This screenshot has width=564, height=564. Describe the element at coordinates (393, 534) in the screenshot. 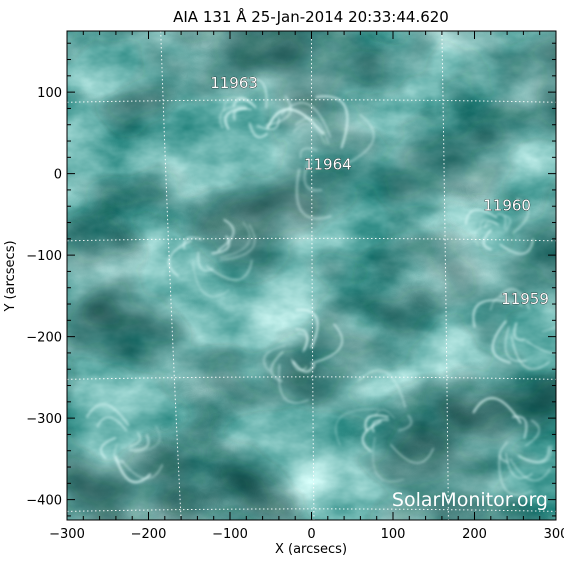

I see `x-tick-label: 100` at that location.